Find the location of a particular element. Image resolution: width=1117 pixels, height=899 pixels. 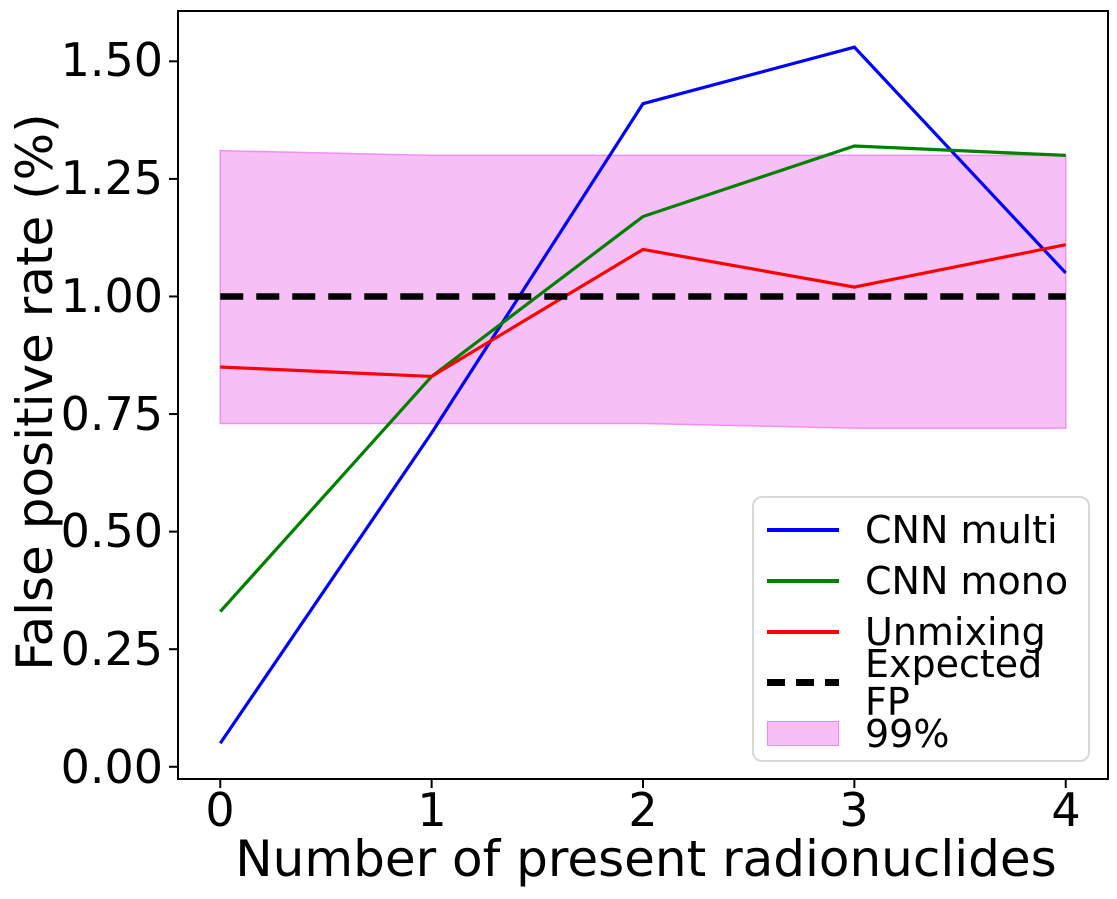

legend-label: CNN multi is located at coordinates (961, 529).